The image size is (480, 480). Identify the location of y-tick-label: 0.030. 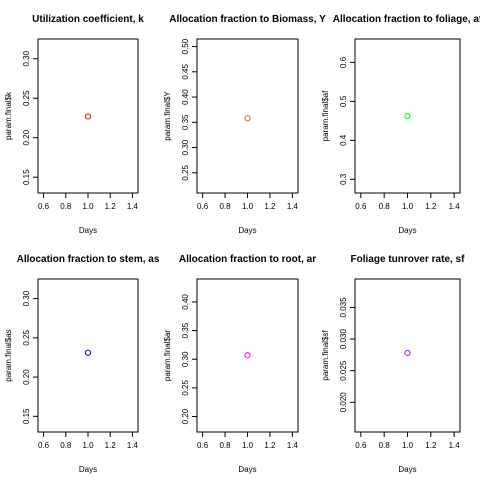
(343, 339).